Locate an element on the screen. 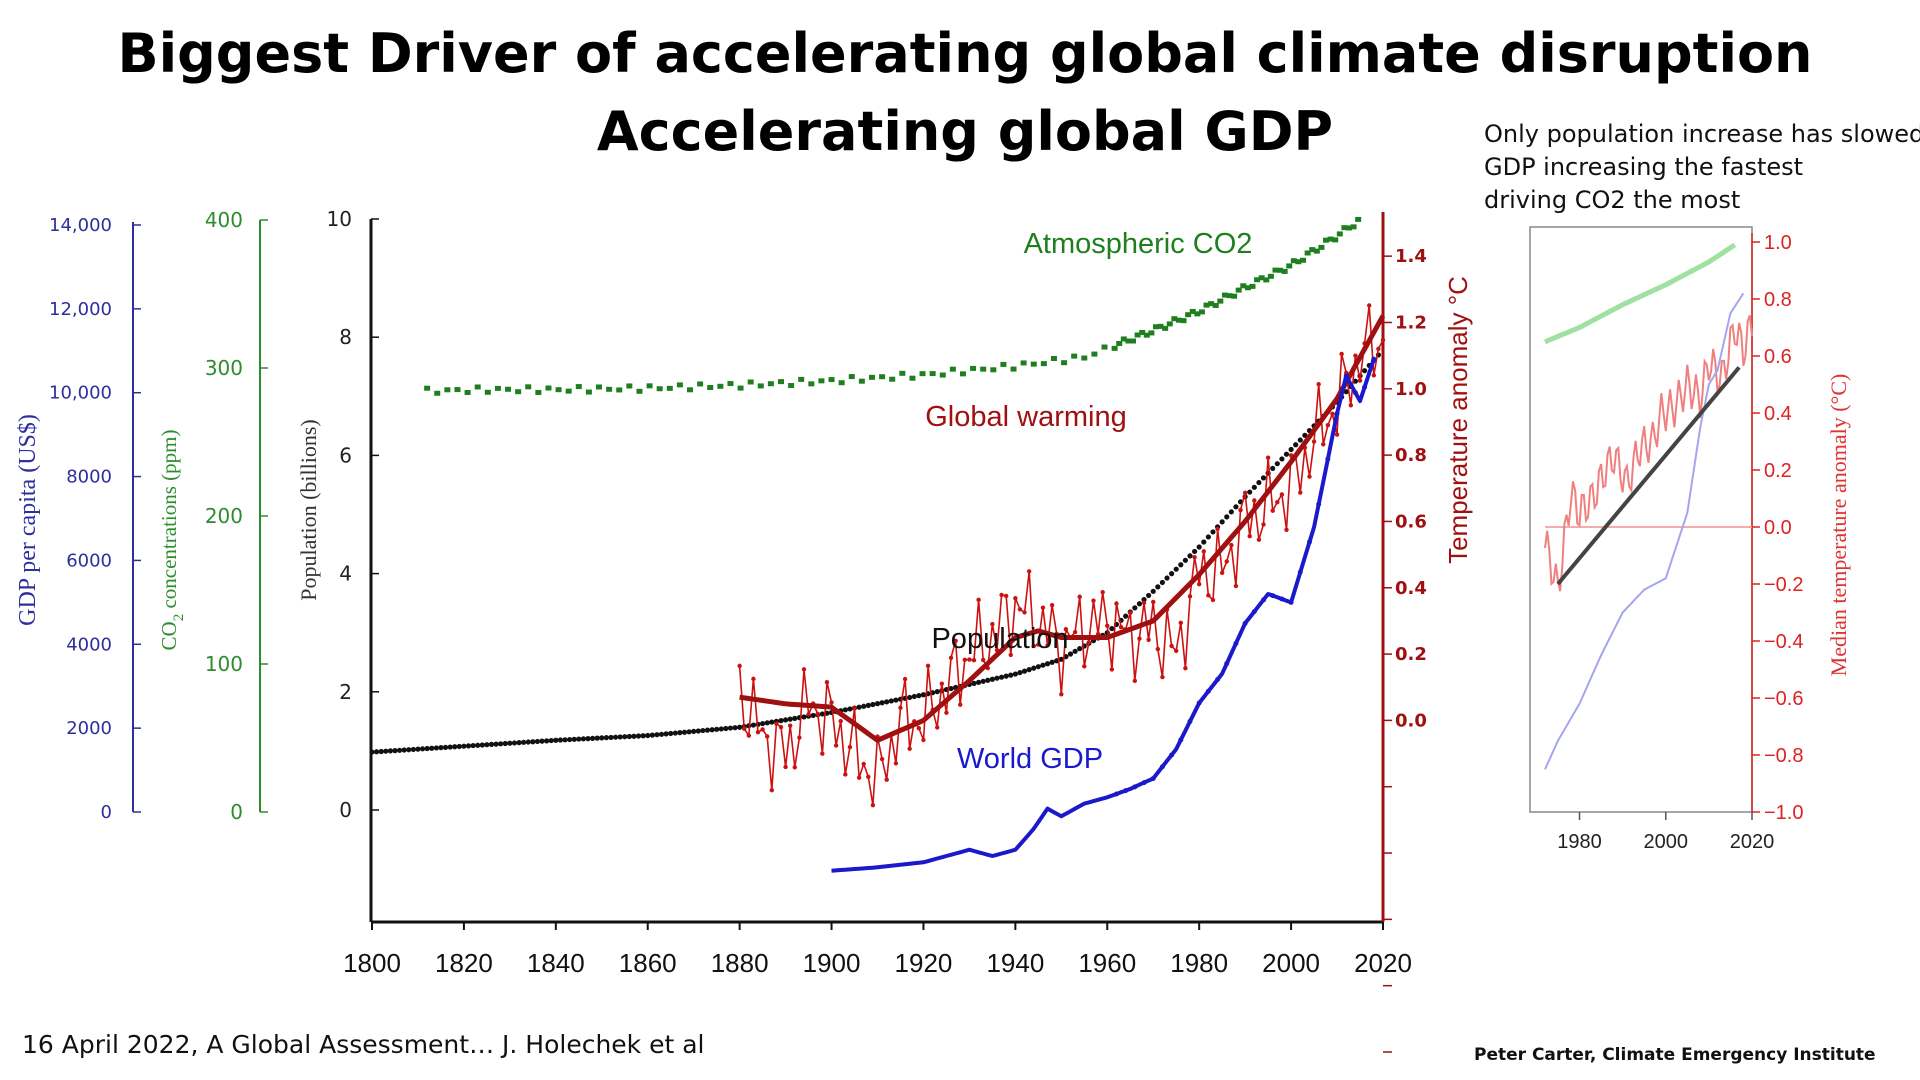 The height and width of the screenshot is (1080, 1920). inset-tick-label: 0.0 is located at coordinates (1778, 528).